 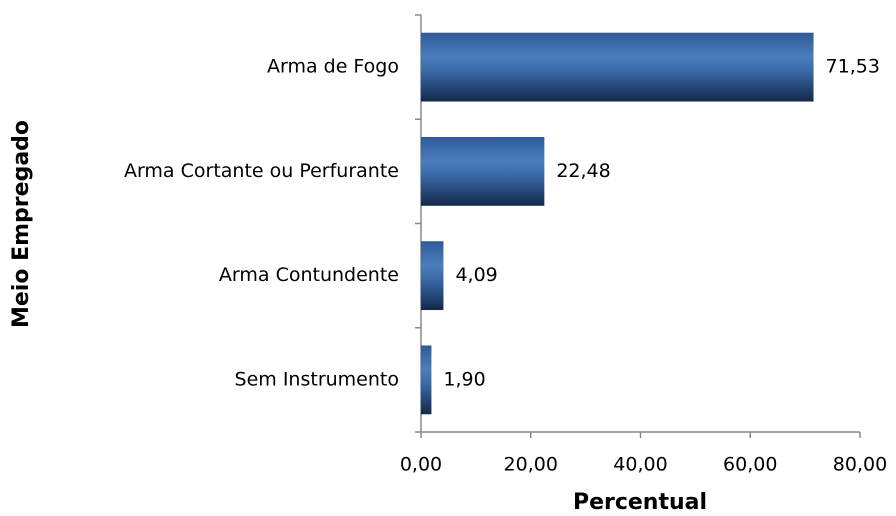 I want to click on y-axis-title: Meio Empregado, so click(x=21, y=224).